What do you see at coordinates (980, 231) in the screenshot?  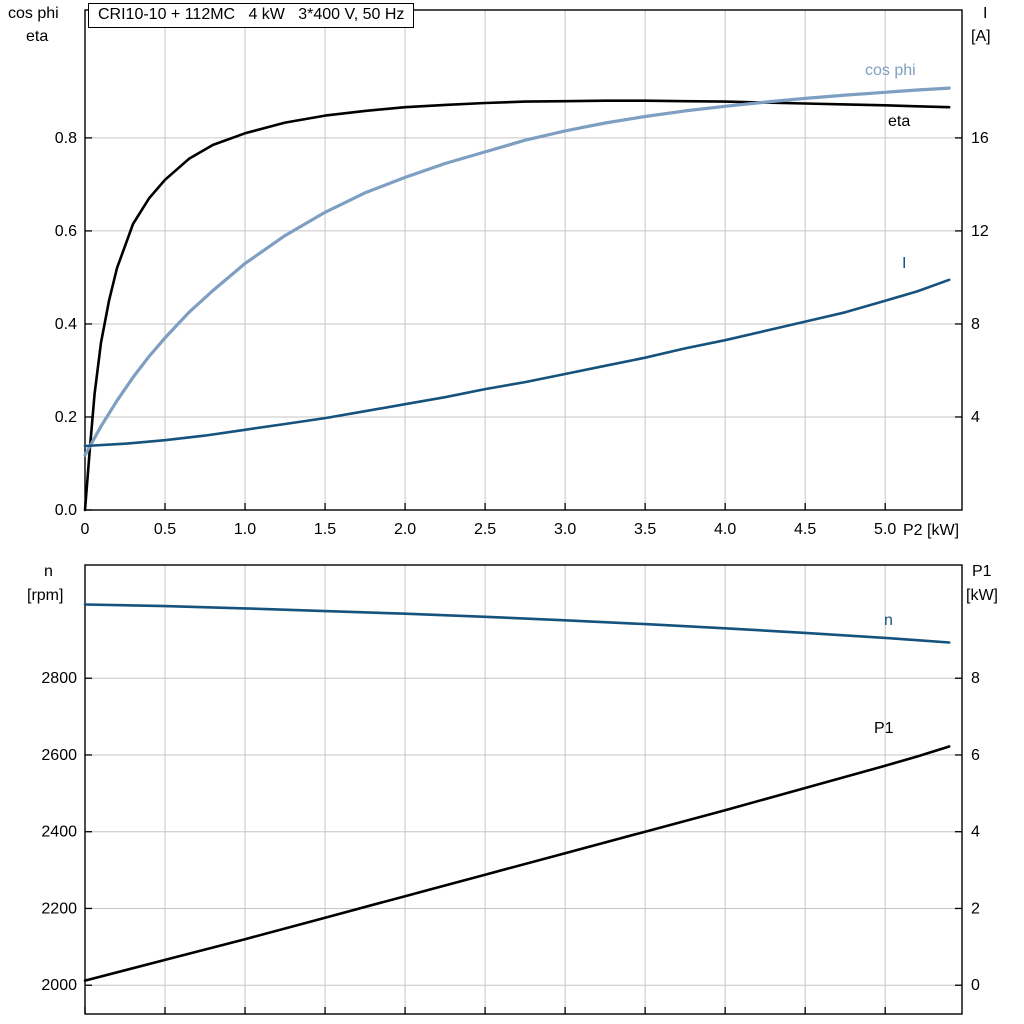 I see `y-tick-label-right: 12` at bounding box center [980, 231].